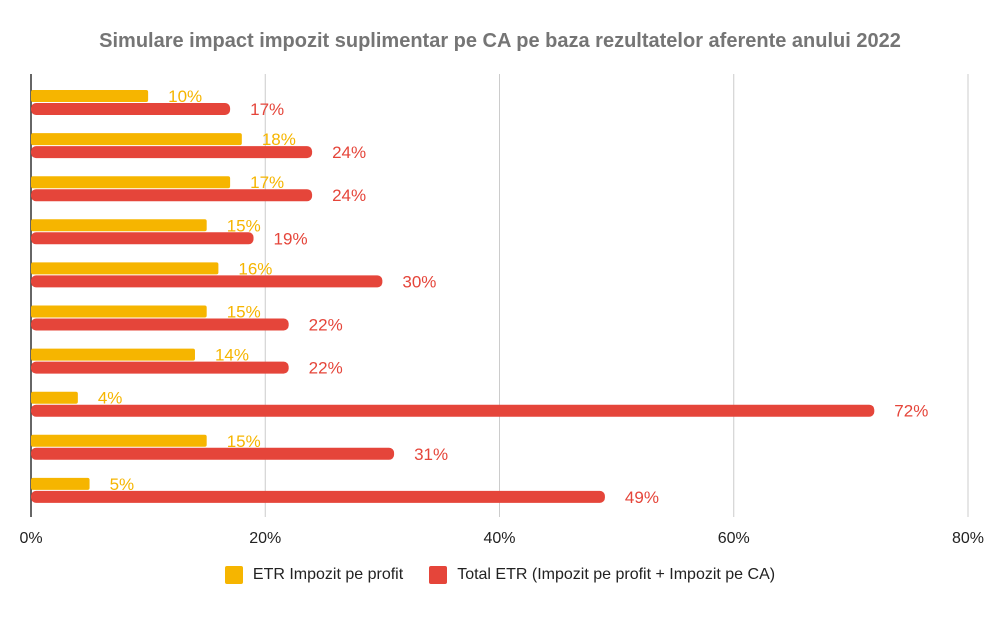 Image resolution: width=1000 pixels, height=618 pixels. I want to click on data-label-etr: 16%, so click(255, 268).